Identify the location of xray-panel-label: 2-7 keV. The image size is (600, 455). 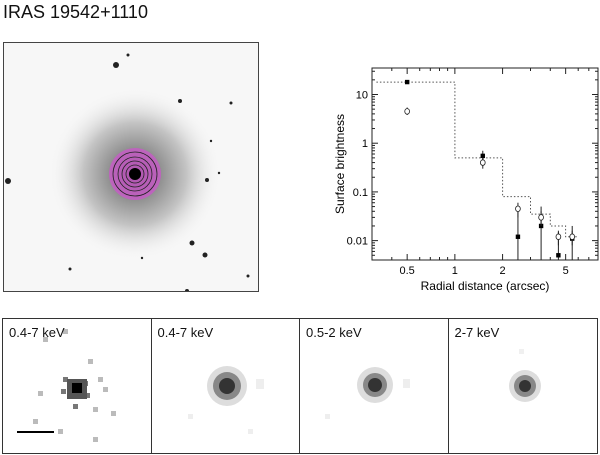
(477, 332).